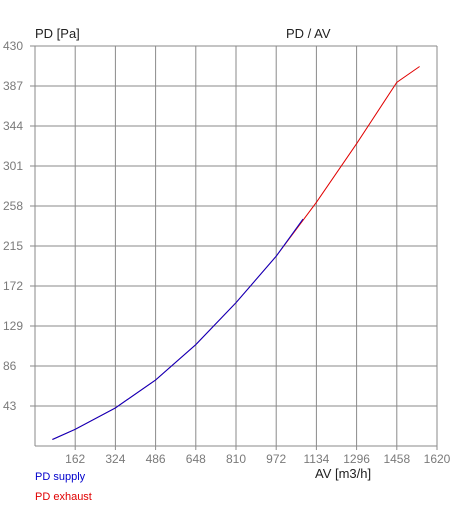  What do you see at coordinates (13, 286) in the screenshot?
I see `y-tick-label: 172` at bounding box center [13, 286].